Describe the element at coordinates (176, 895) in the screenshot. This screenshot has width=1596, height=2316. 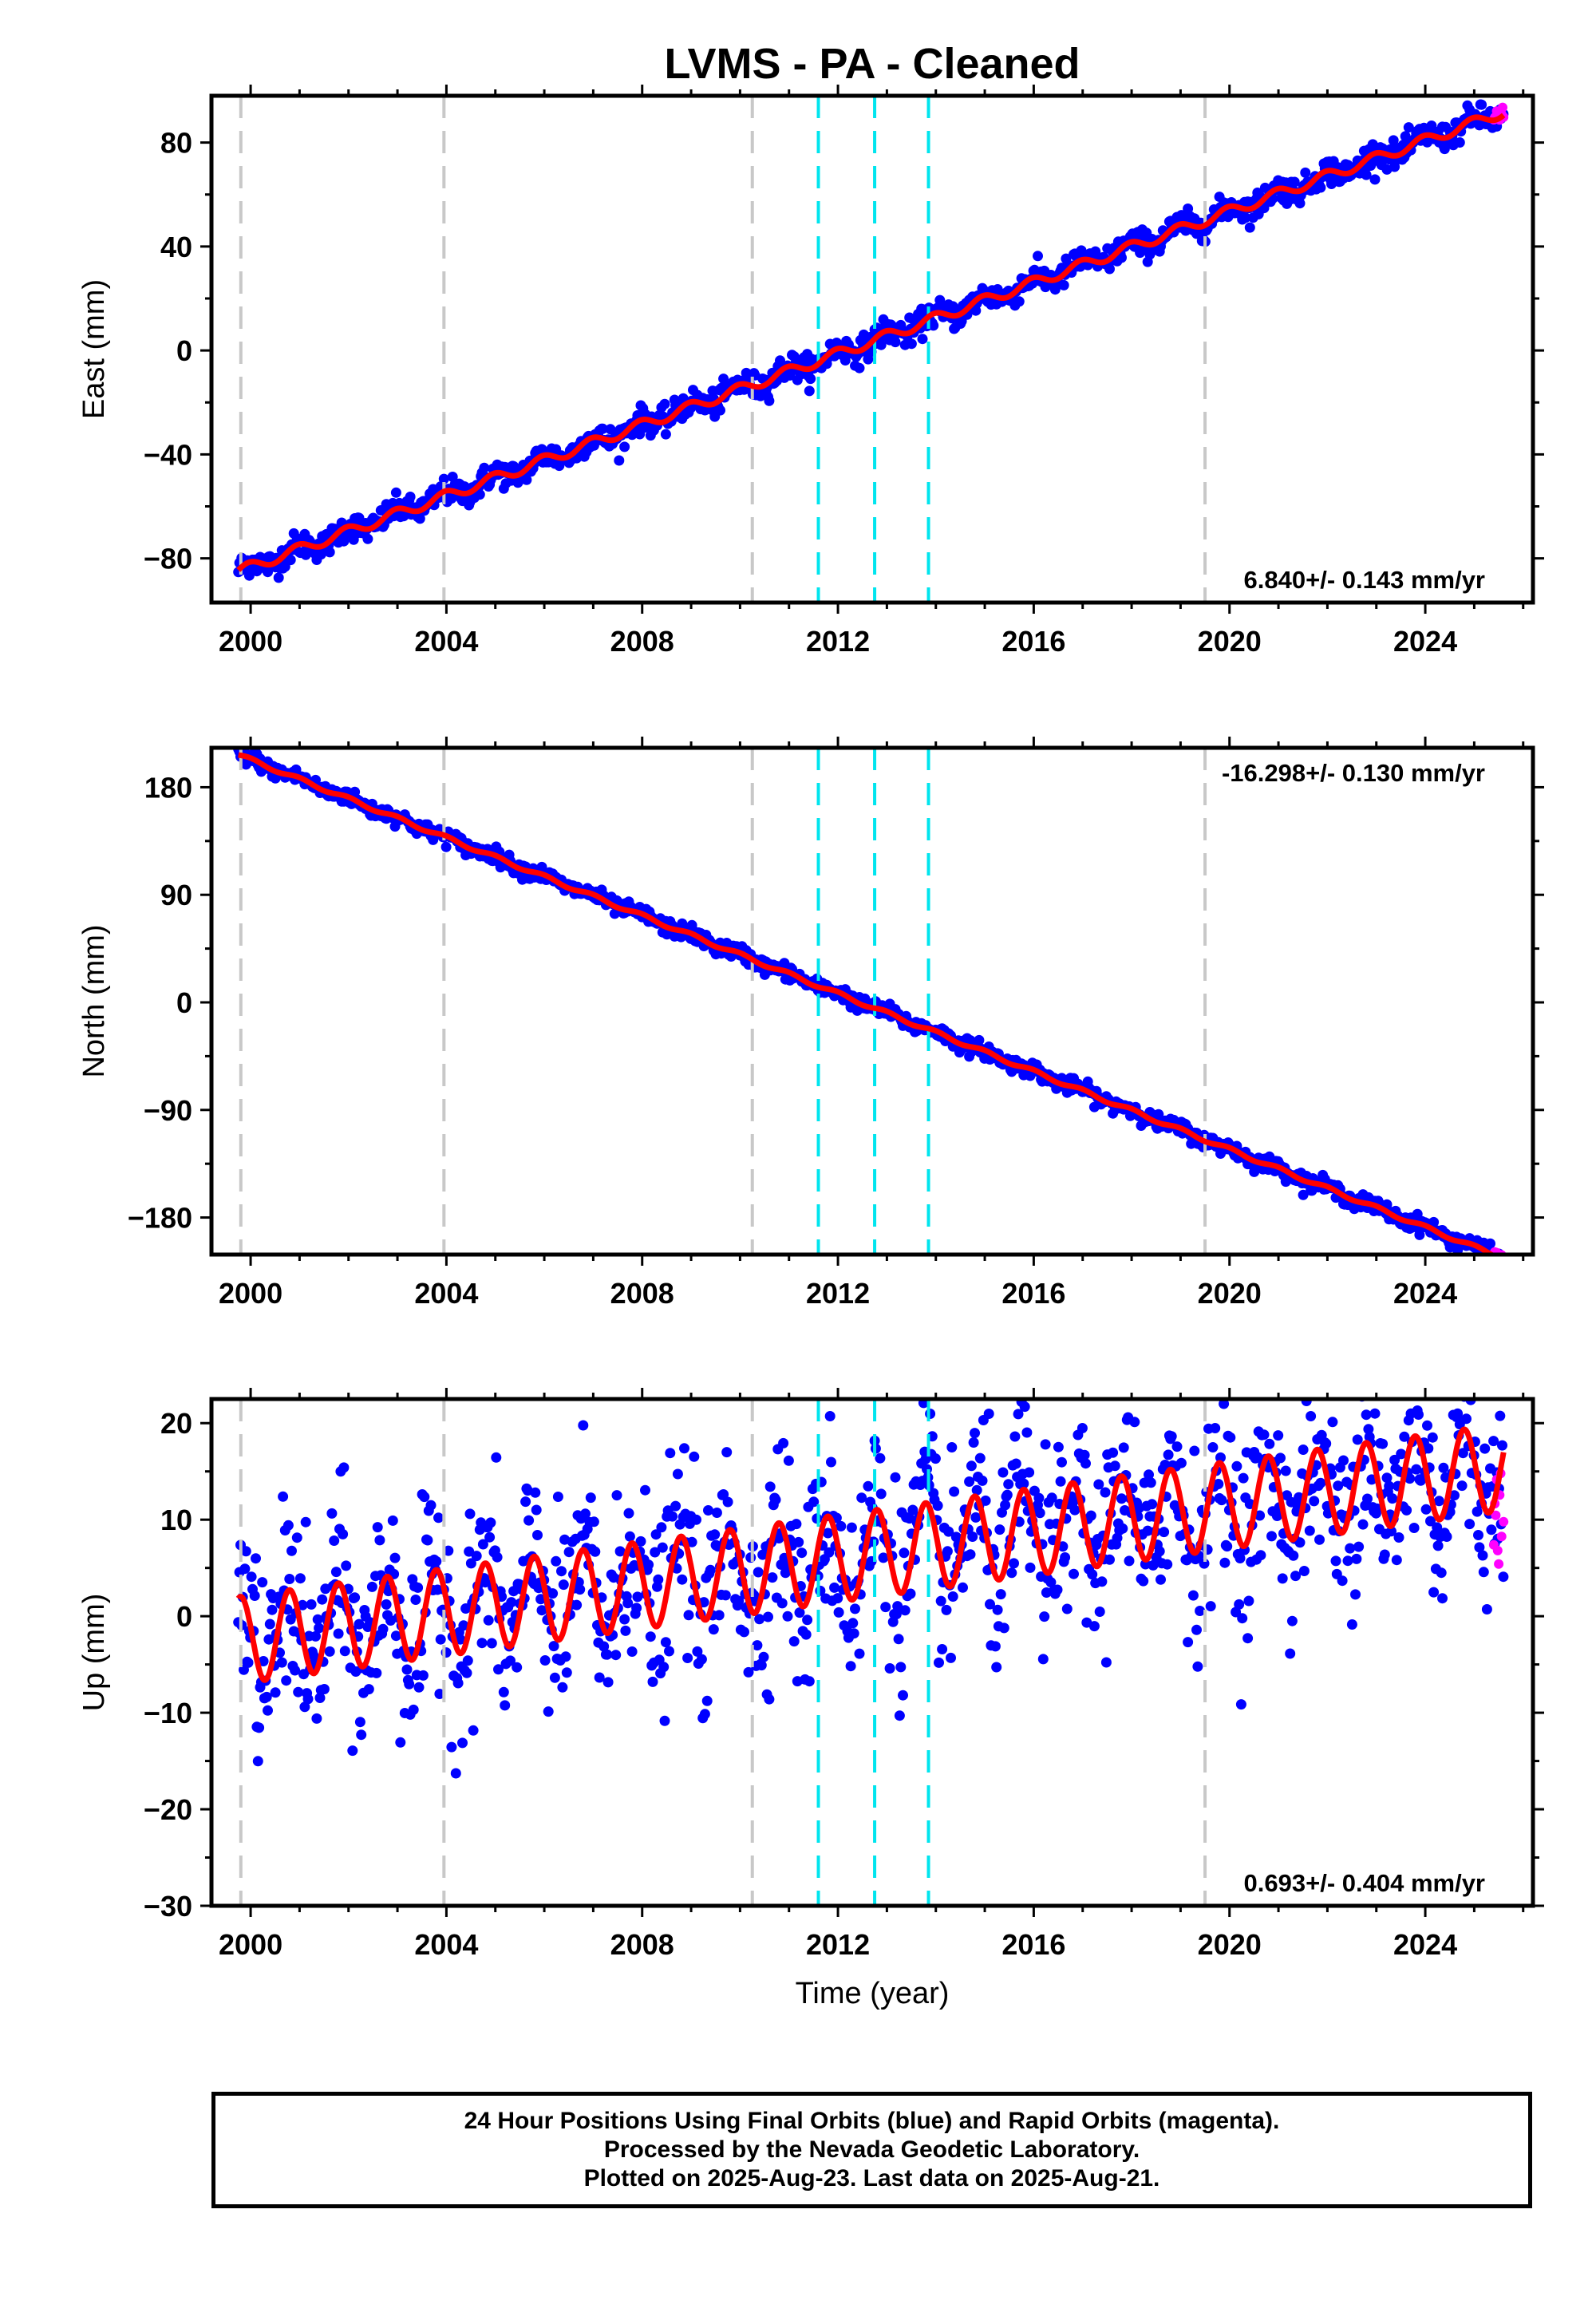
I see `y-tick-label: 90` at that location.